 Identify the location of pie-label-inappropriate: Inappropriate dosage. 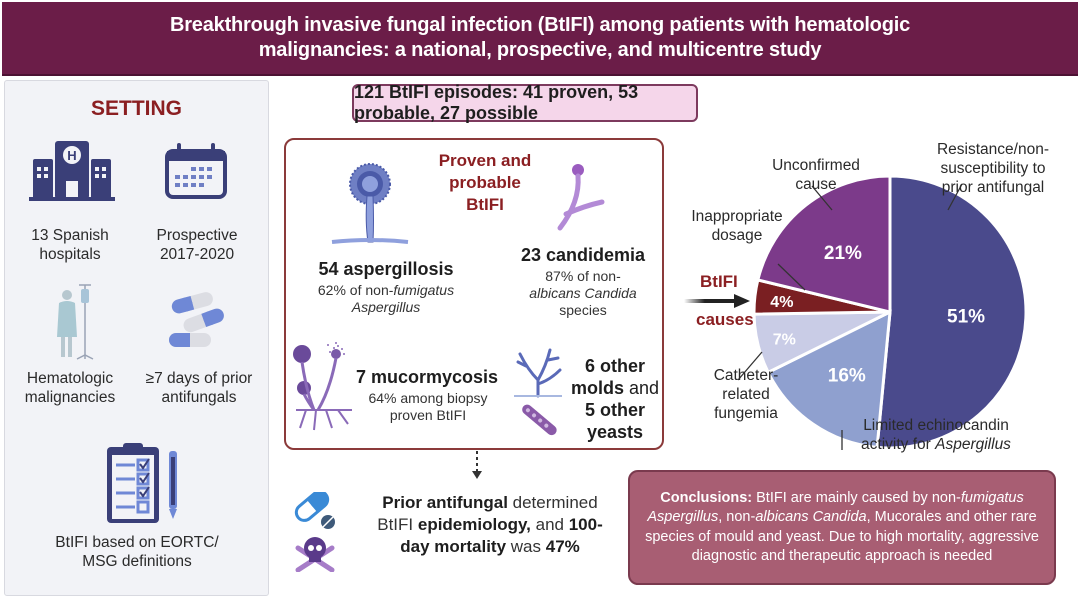
(737, 226).